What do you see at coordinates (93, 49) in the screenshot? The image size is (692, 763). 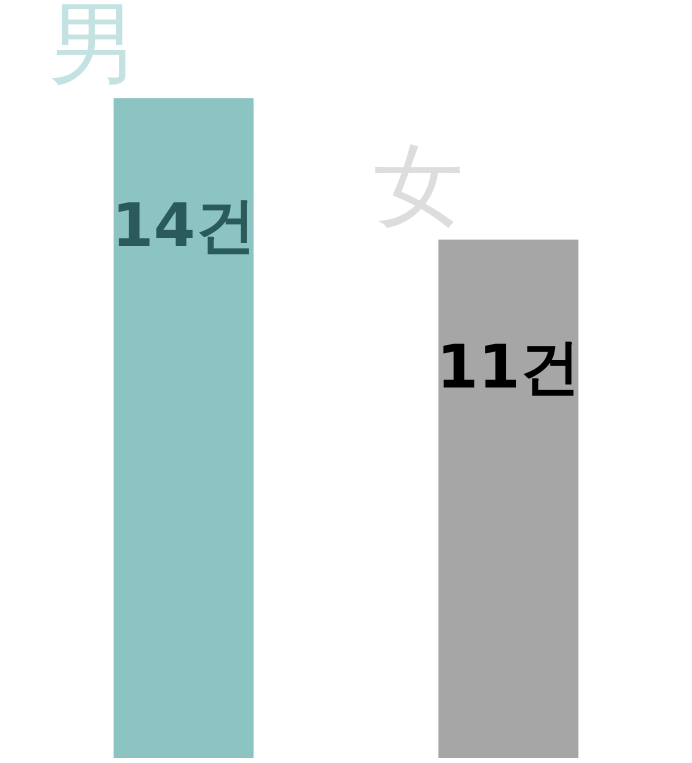 I see `x-tick-label: 男` at bounding box center [93, 49].